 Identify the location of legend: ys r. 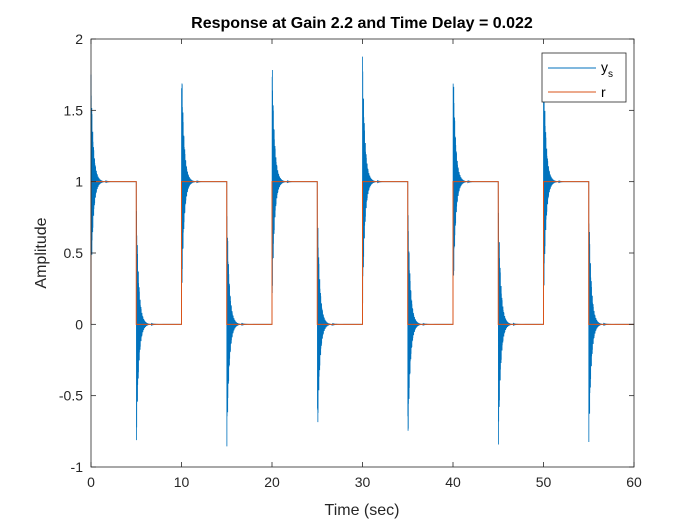
(584, 77).